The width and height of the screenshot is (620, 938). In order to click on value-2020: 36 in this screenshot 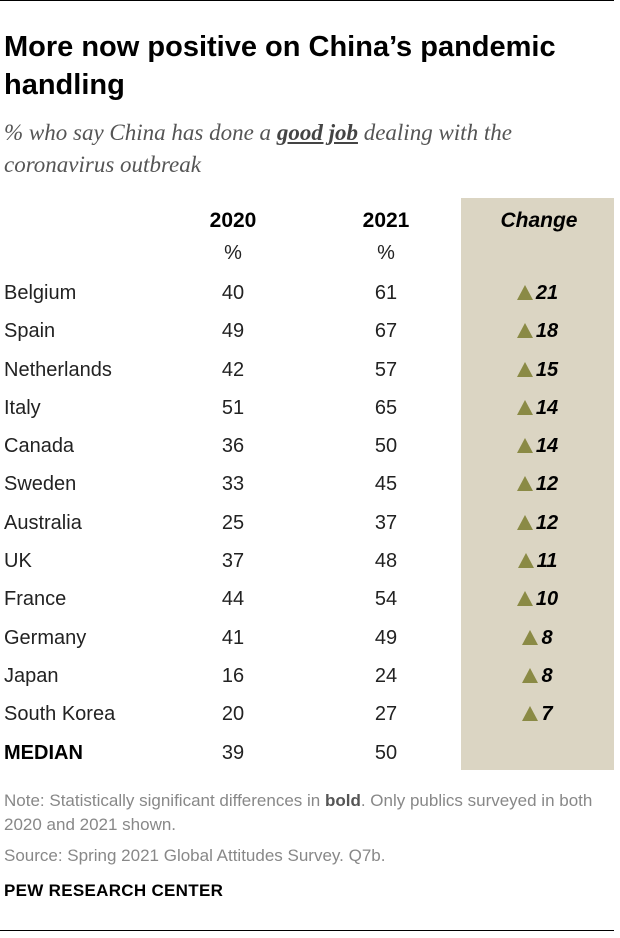, I will do `click(233, 446)`.